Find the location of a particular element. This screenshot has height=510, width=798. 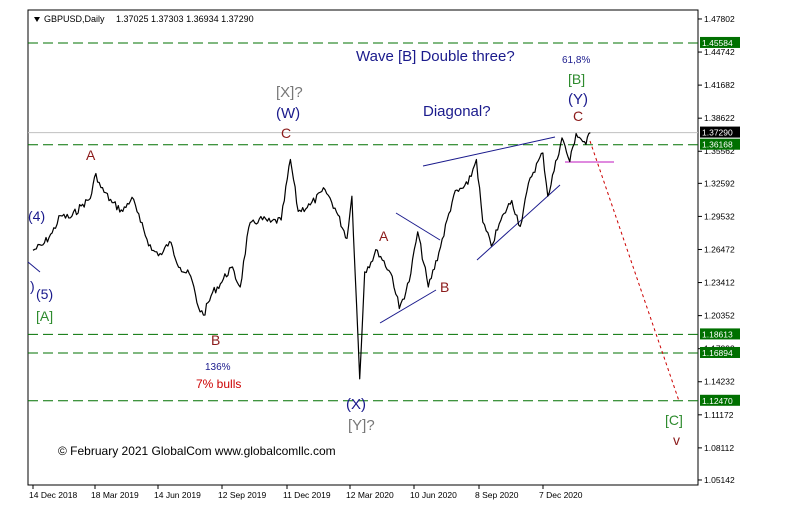

level-tag-label: 1.18613 is located at coordinates (717, 334).